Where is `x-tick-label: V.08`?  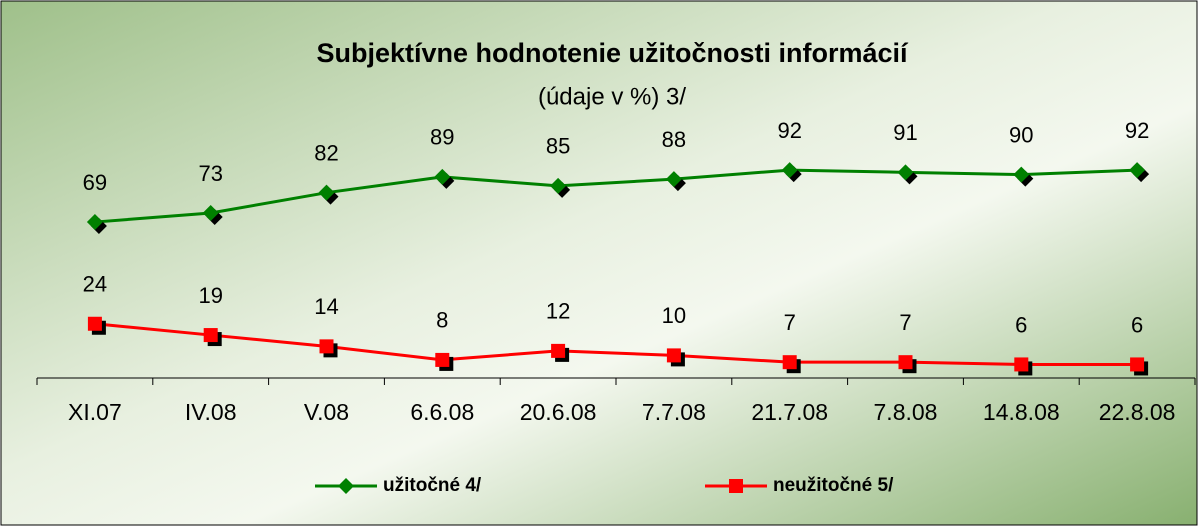 x-tick-label: V.08 is located at coordinates (326, 412).